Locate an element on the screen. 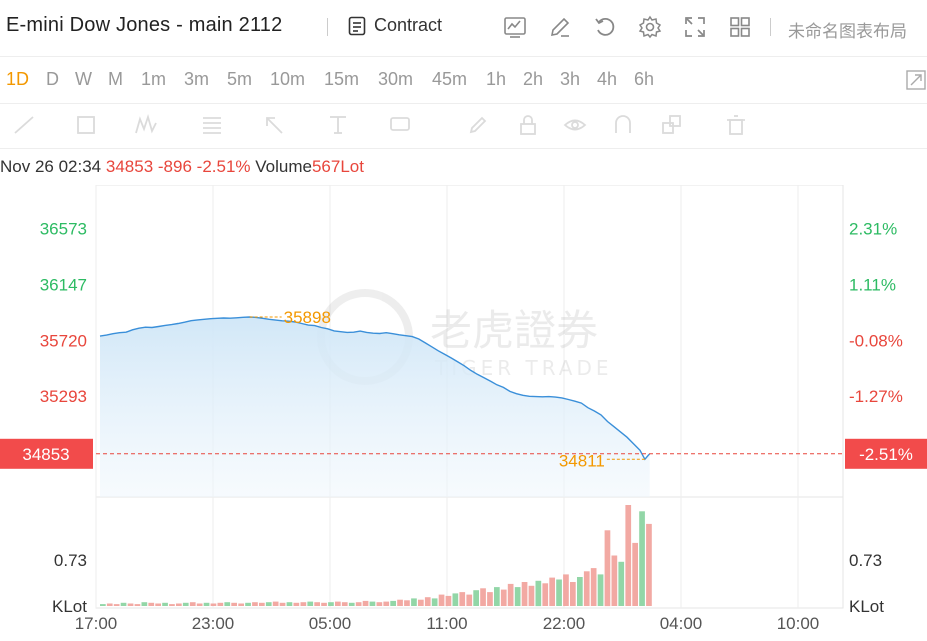 This screenshot has width=927, height=641. pattern-icon is located at coordinates (146, 125).